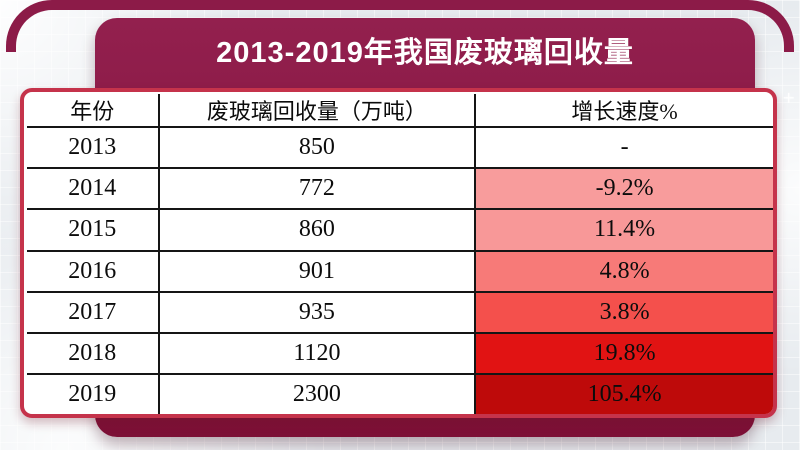 This screenshot has height=450, width=800. Describe the element at coordinates (623, 393) in the screenshot. I see `growth-cell: 105.4%` at that location.